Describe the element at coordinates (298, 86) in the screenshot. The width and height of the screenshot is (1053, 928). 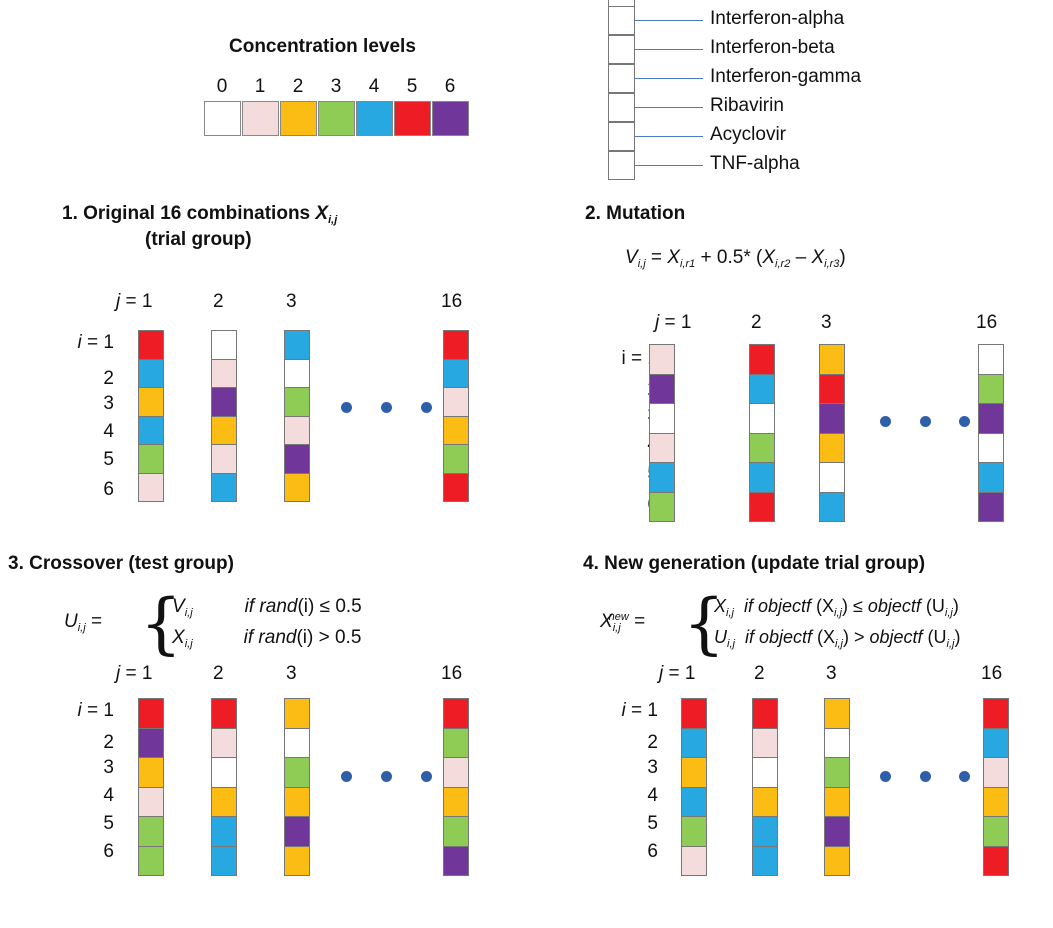
I see `concentration-level-label: 2` at that location.